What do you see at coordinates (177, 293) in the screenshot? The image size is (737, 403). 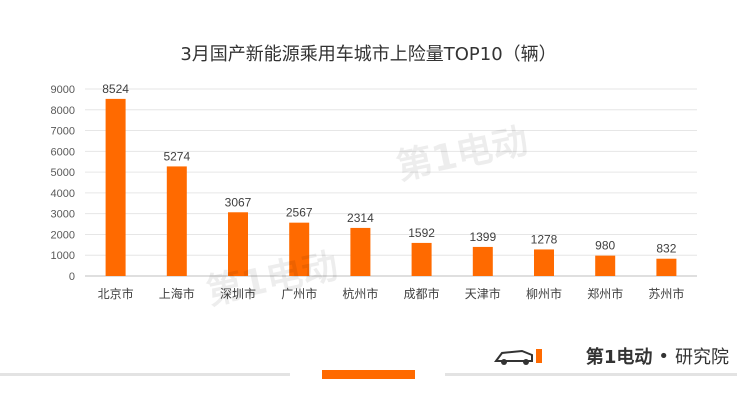 I see `x-tick-label: 上海市` at bounding box center [177, 293].